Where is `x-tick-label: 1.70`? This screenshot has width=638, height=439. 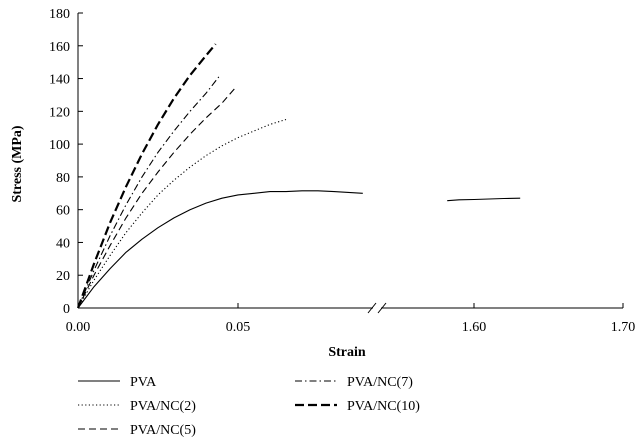
x-tick-label: 1.70 is located at coordinates (623, 327).